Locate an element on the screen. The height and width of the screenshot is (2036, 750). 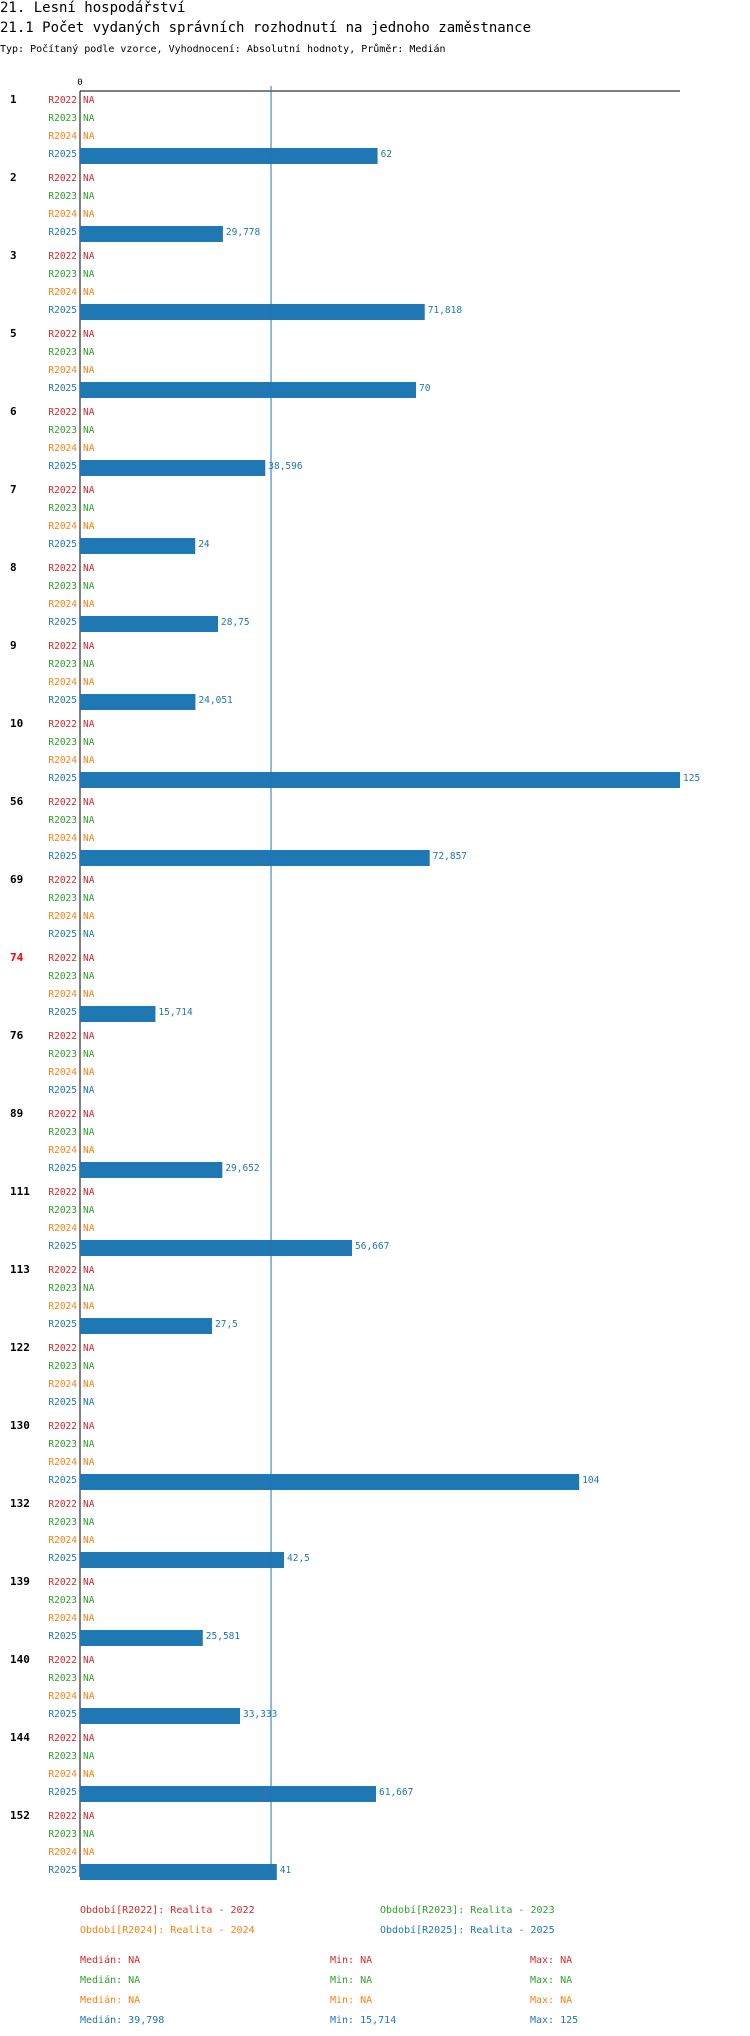
group-label: 132 is located at coordinates (20, 1503).